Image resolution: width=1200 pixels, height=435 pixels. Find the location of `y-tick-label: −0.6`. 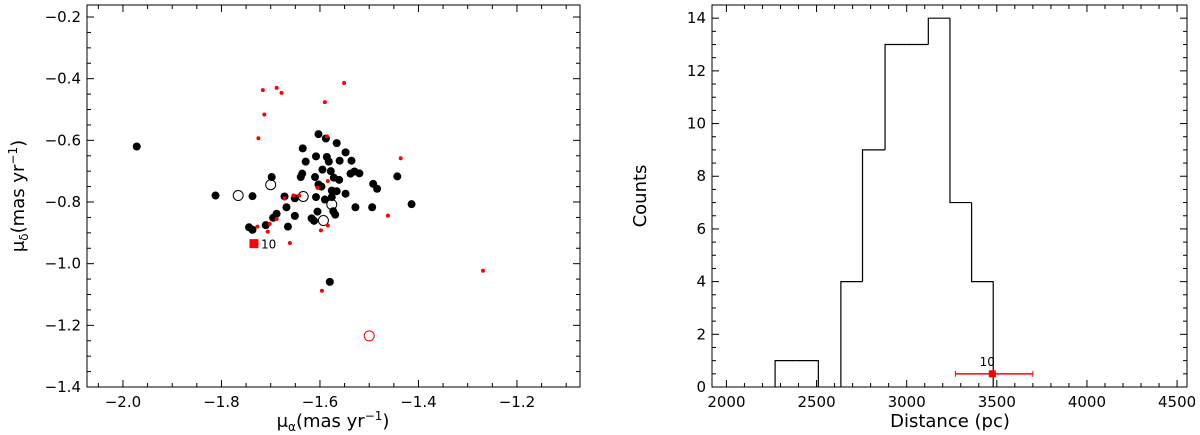

y-tick-label: −0.6 is located at coordinates (63, 140).